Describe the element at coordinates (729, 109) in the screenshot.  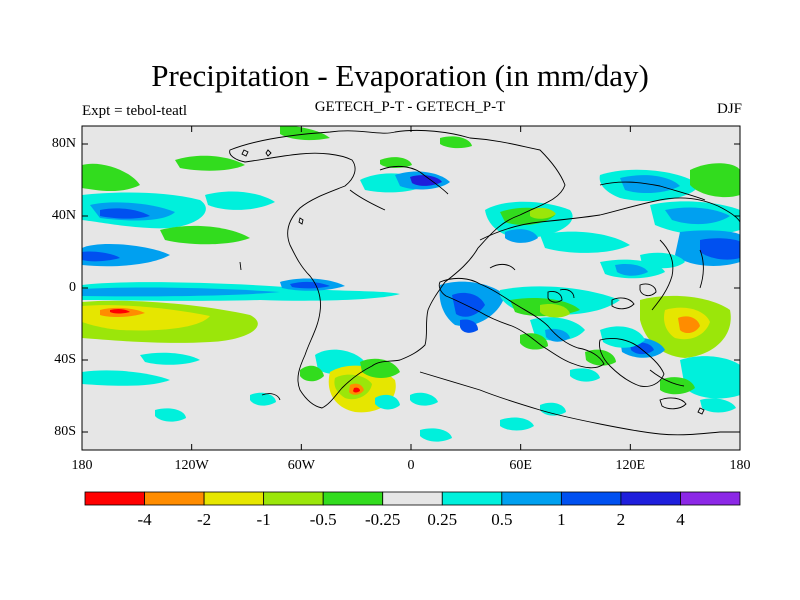
I see `season-label: DJF` at that location.